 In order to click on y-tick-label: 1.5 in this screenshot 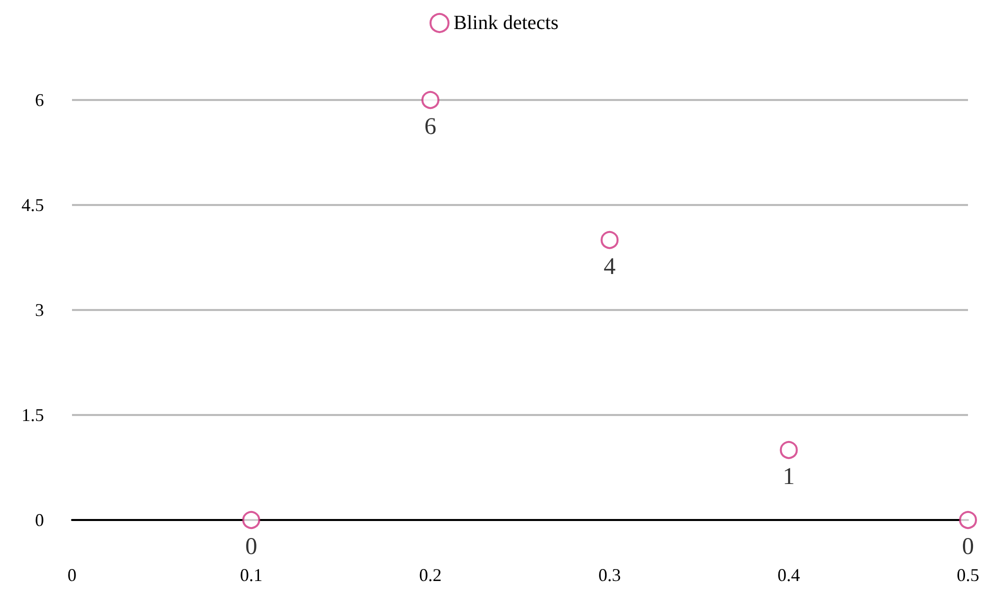, I will do `click(33, 415)`.